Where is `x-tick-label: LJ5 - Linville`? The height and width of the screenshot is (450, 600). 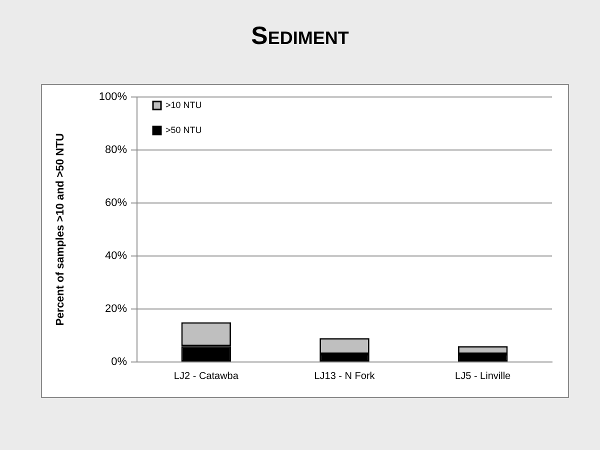 x-tick-label: LJ5 - Linville is located at coordinates (483, 376).